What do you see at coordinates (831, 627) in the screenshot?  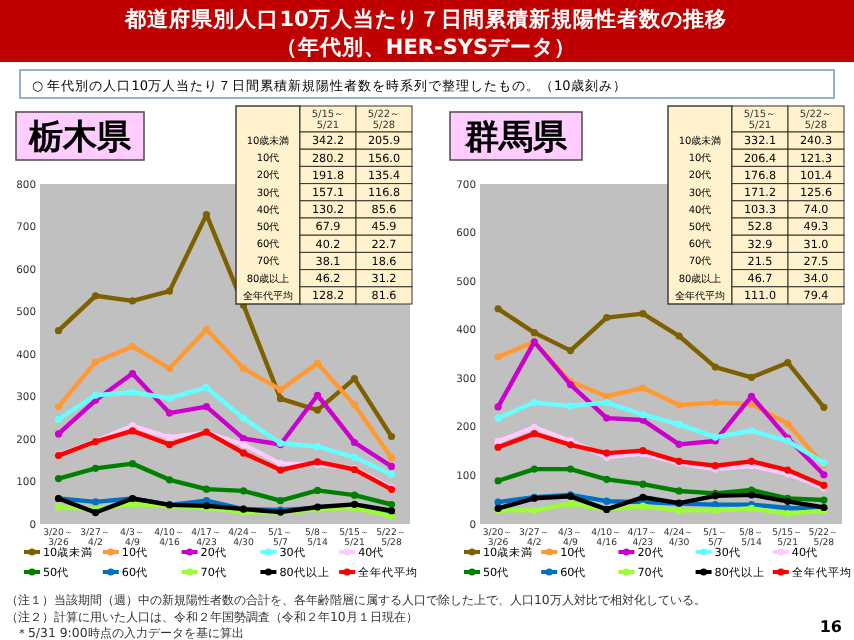 I see `text: 16` at bounding box center [831, 627].